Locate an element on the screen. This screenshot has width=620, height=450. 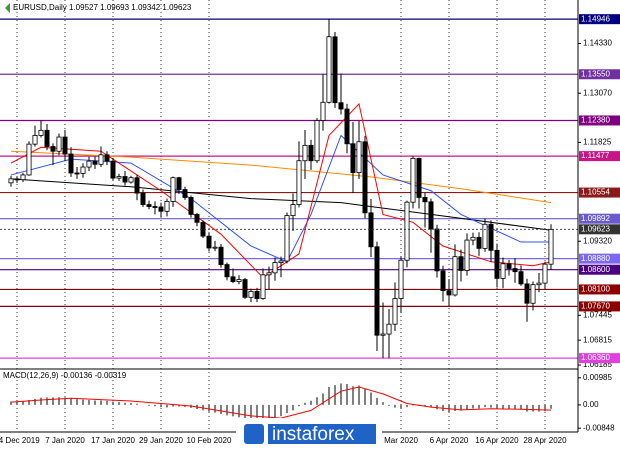
current-price-label: 1.09623 is located at coordinates (595, 228).